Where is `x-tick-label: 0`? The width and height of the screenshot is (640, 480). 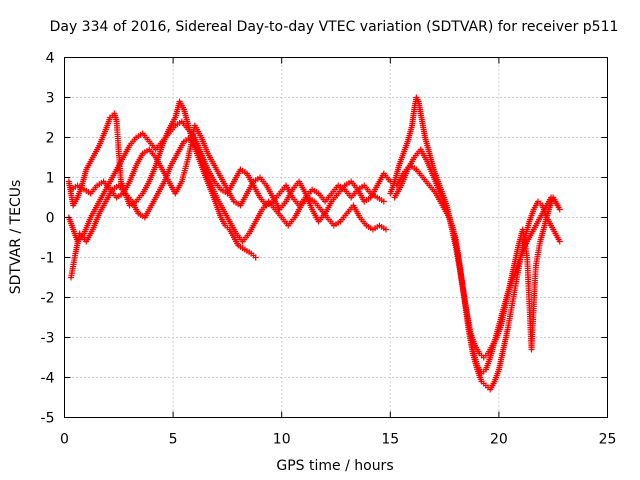 x-tick-label: 0 is located at coordinates (64, 440).